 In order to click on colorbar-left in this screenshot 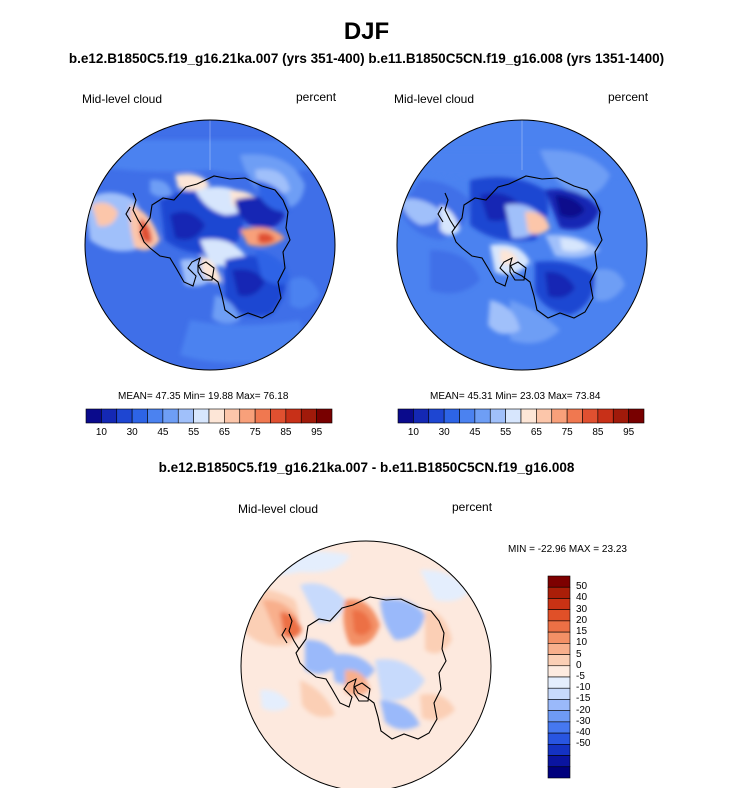, I will do `click(209, 416)`.